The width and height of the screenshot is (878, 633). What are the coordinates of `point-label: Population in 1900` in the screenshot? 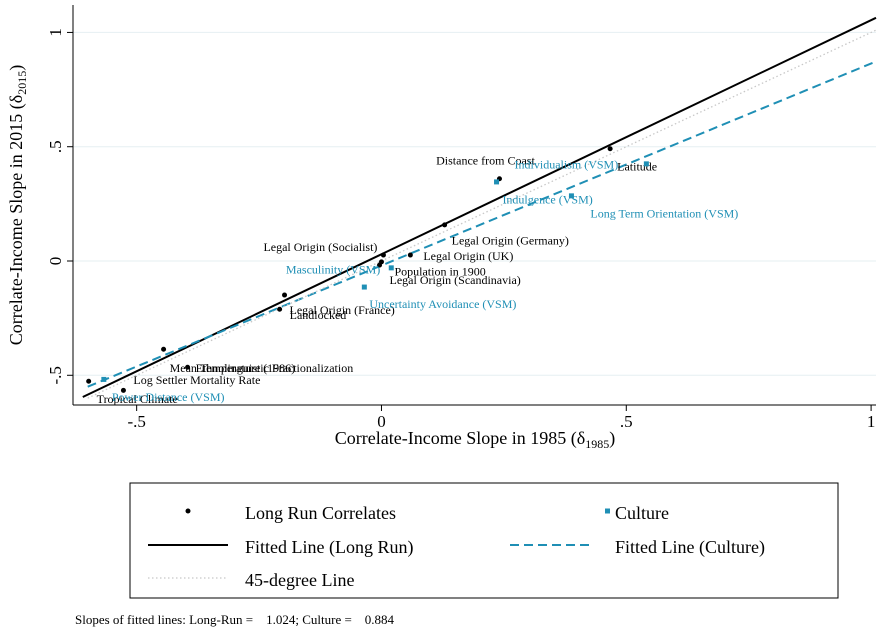 It's located at (439, 272).